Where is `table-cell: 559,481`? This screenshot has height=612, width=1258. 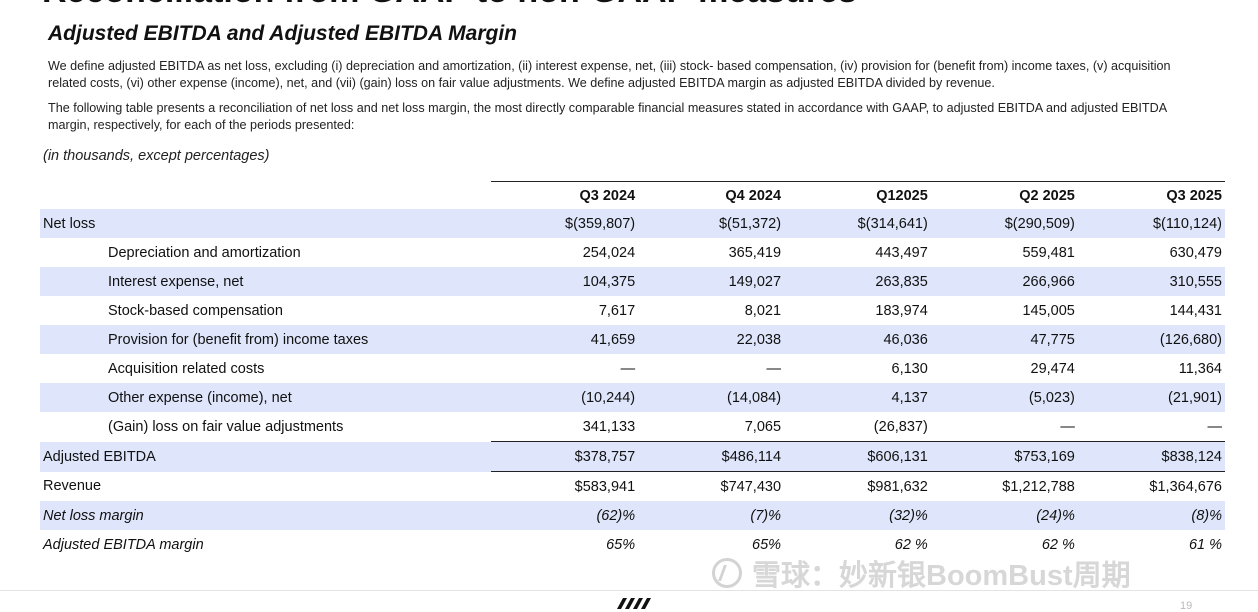 table-cell: 559,481 is located at coordinates (1048, 252).